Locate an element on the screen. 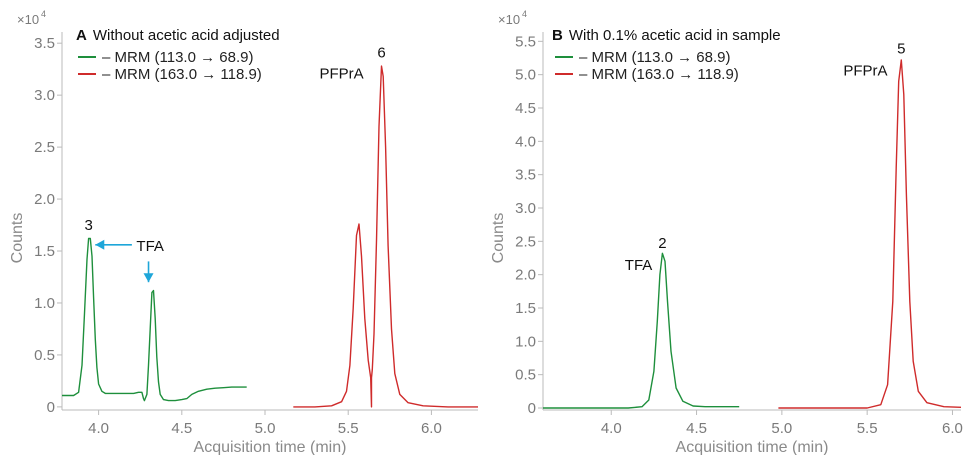 This screenshot has width=966, height=455. panel-title: A Without acetic acid adjusted is located at coordinates (178, 35).